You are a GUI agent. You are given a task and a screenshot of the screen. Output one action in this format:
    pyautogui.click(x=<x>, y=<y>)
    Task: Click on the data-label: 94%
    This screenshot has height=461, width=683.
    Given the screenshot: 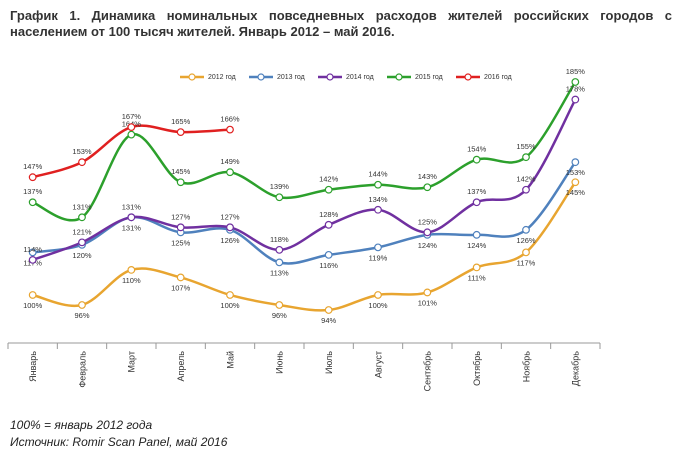 What is the action you would take?
    pyautogui.click(x=328, y=320)
    